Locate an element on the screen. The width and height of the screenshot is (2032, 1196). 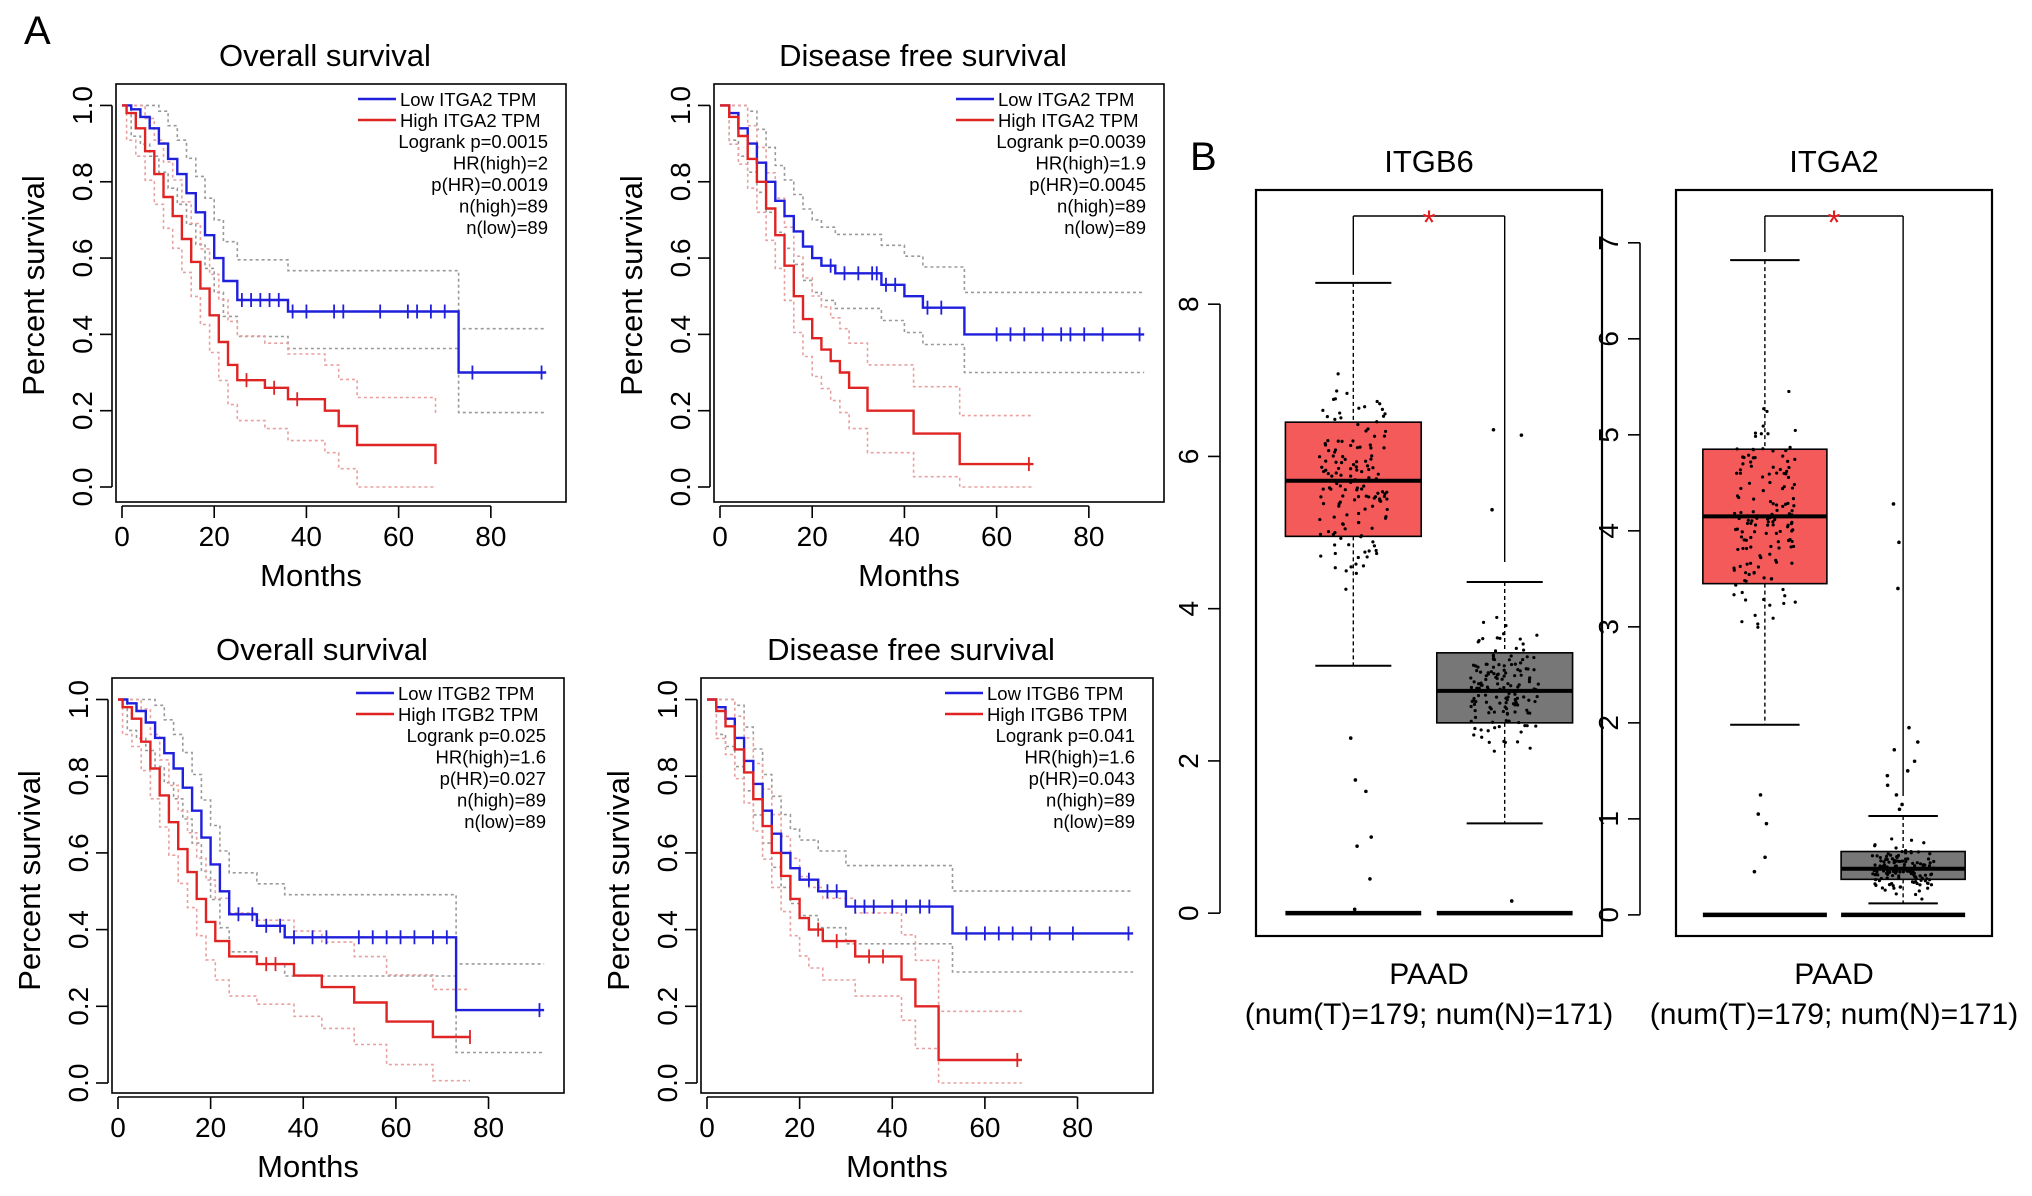
outlier-point is located at coordinates (1896, 795).